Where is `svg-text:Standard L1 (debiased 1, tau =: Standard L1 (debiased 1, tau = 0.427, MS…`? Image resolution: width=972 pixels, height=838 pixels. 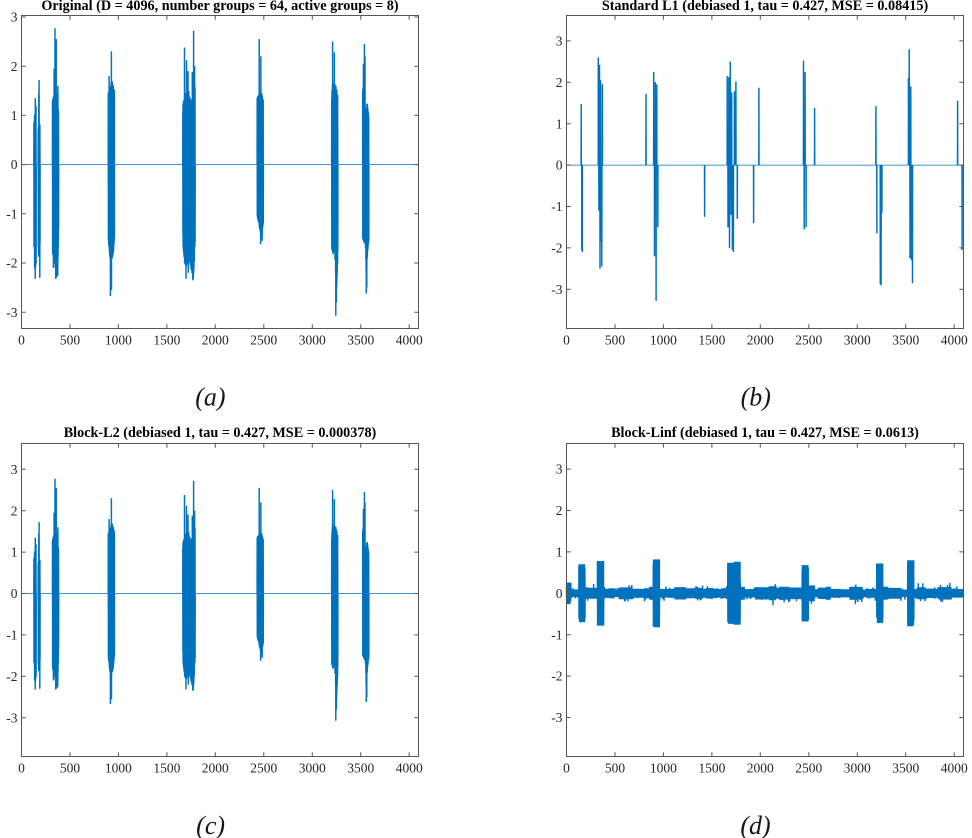 svg-text:Standard L1 (debiased 1, tau =: Standard L1 (debiased 1, tau = 0.427, MS… is located at coordinates (765, 7).